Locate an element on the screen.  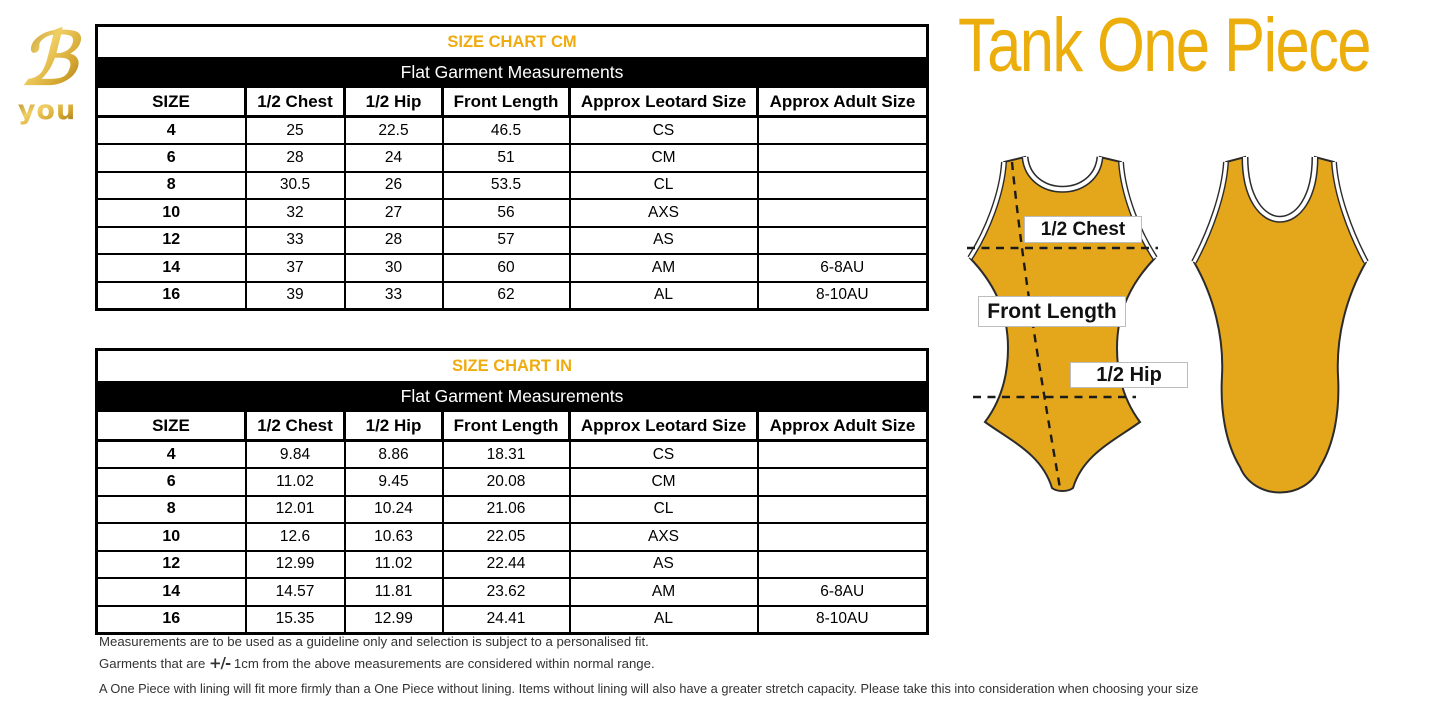
front-length-measure-line is located at coordinates (1036, 325).